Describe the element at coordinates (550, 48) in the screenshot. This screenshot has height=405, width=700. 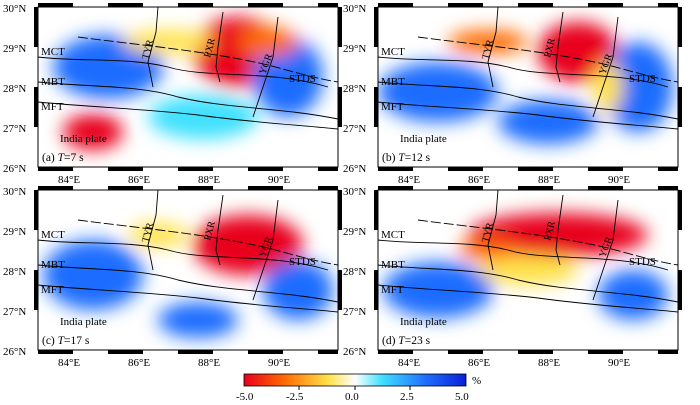
I see `label-pxr-b: PXR` at that location.